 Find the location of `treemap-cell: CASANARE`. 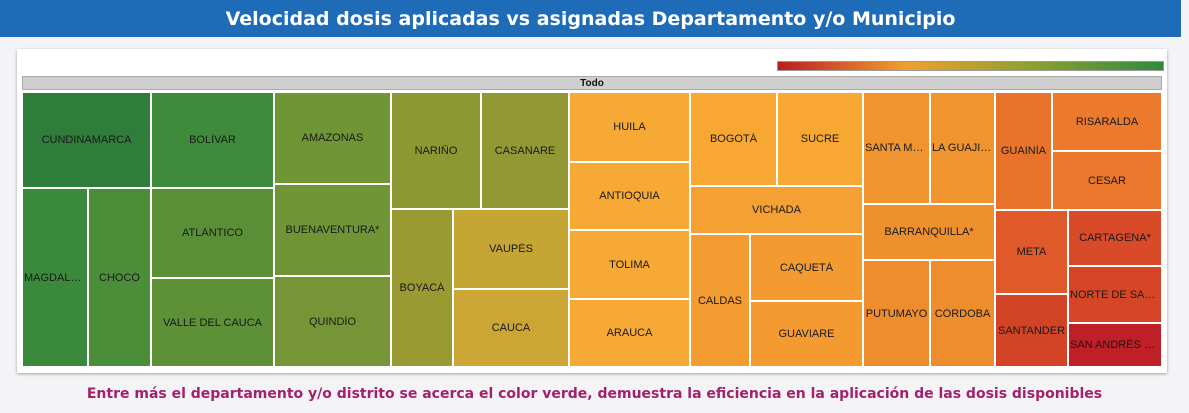

treemap-cell: CASANARE is located at coordinates (525, 150).